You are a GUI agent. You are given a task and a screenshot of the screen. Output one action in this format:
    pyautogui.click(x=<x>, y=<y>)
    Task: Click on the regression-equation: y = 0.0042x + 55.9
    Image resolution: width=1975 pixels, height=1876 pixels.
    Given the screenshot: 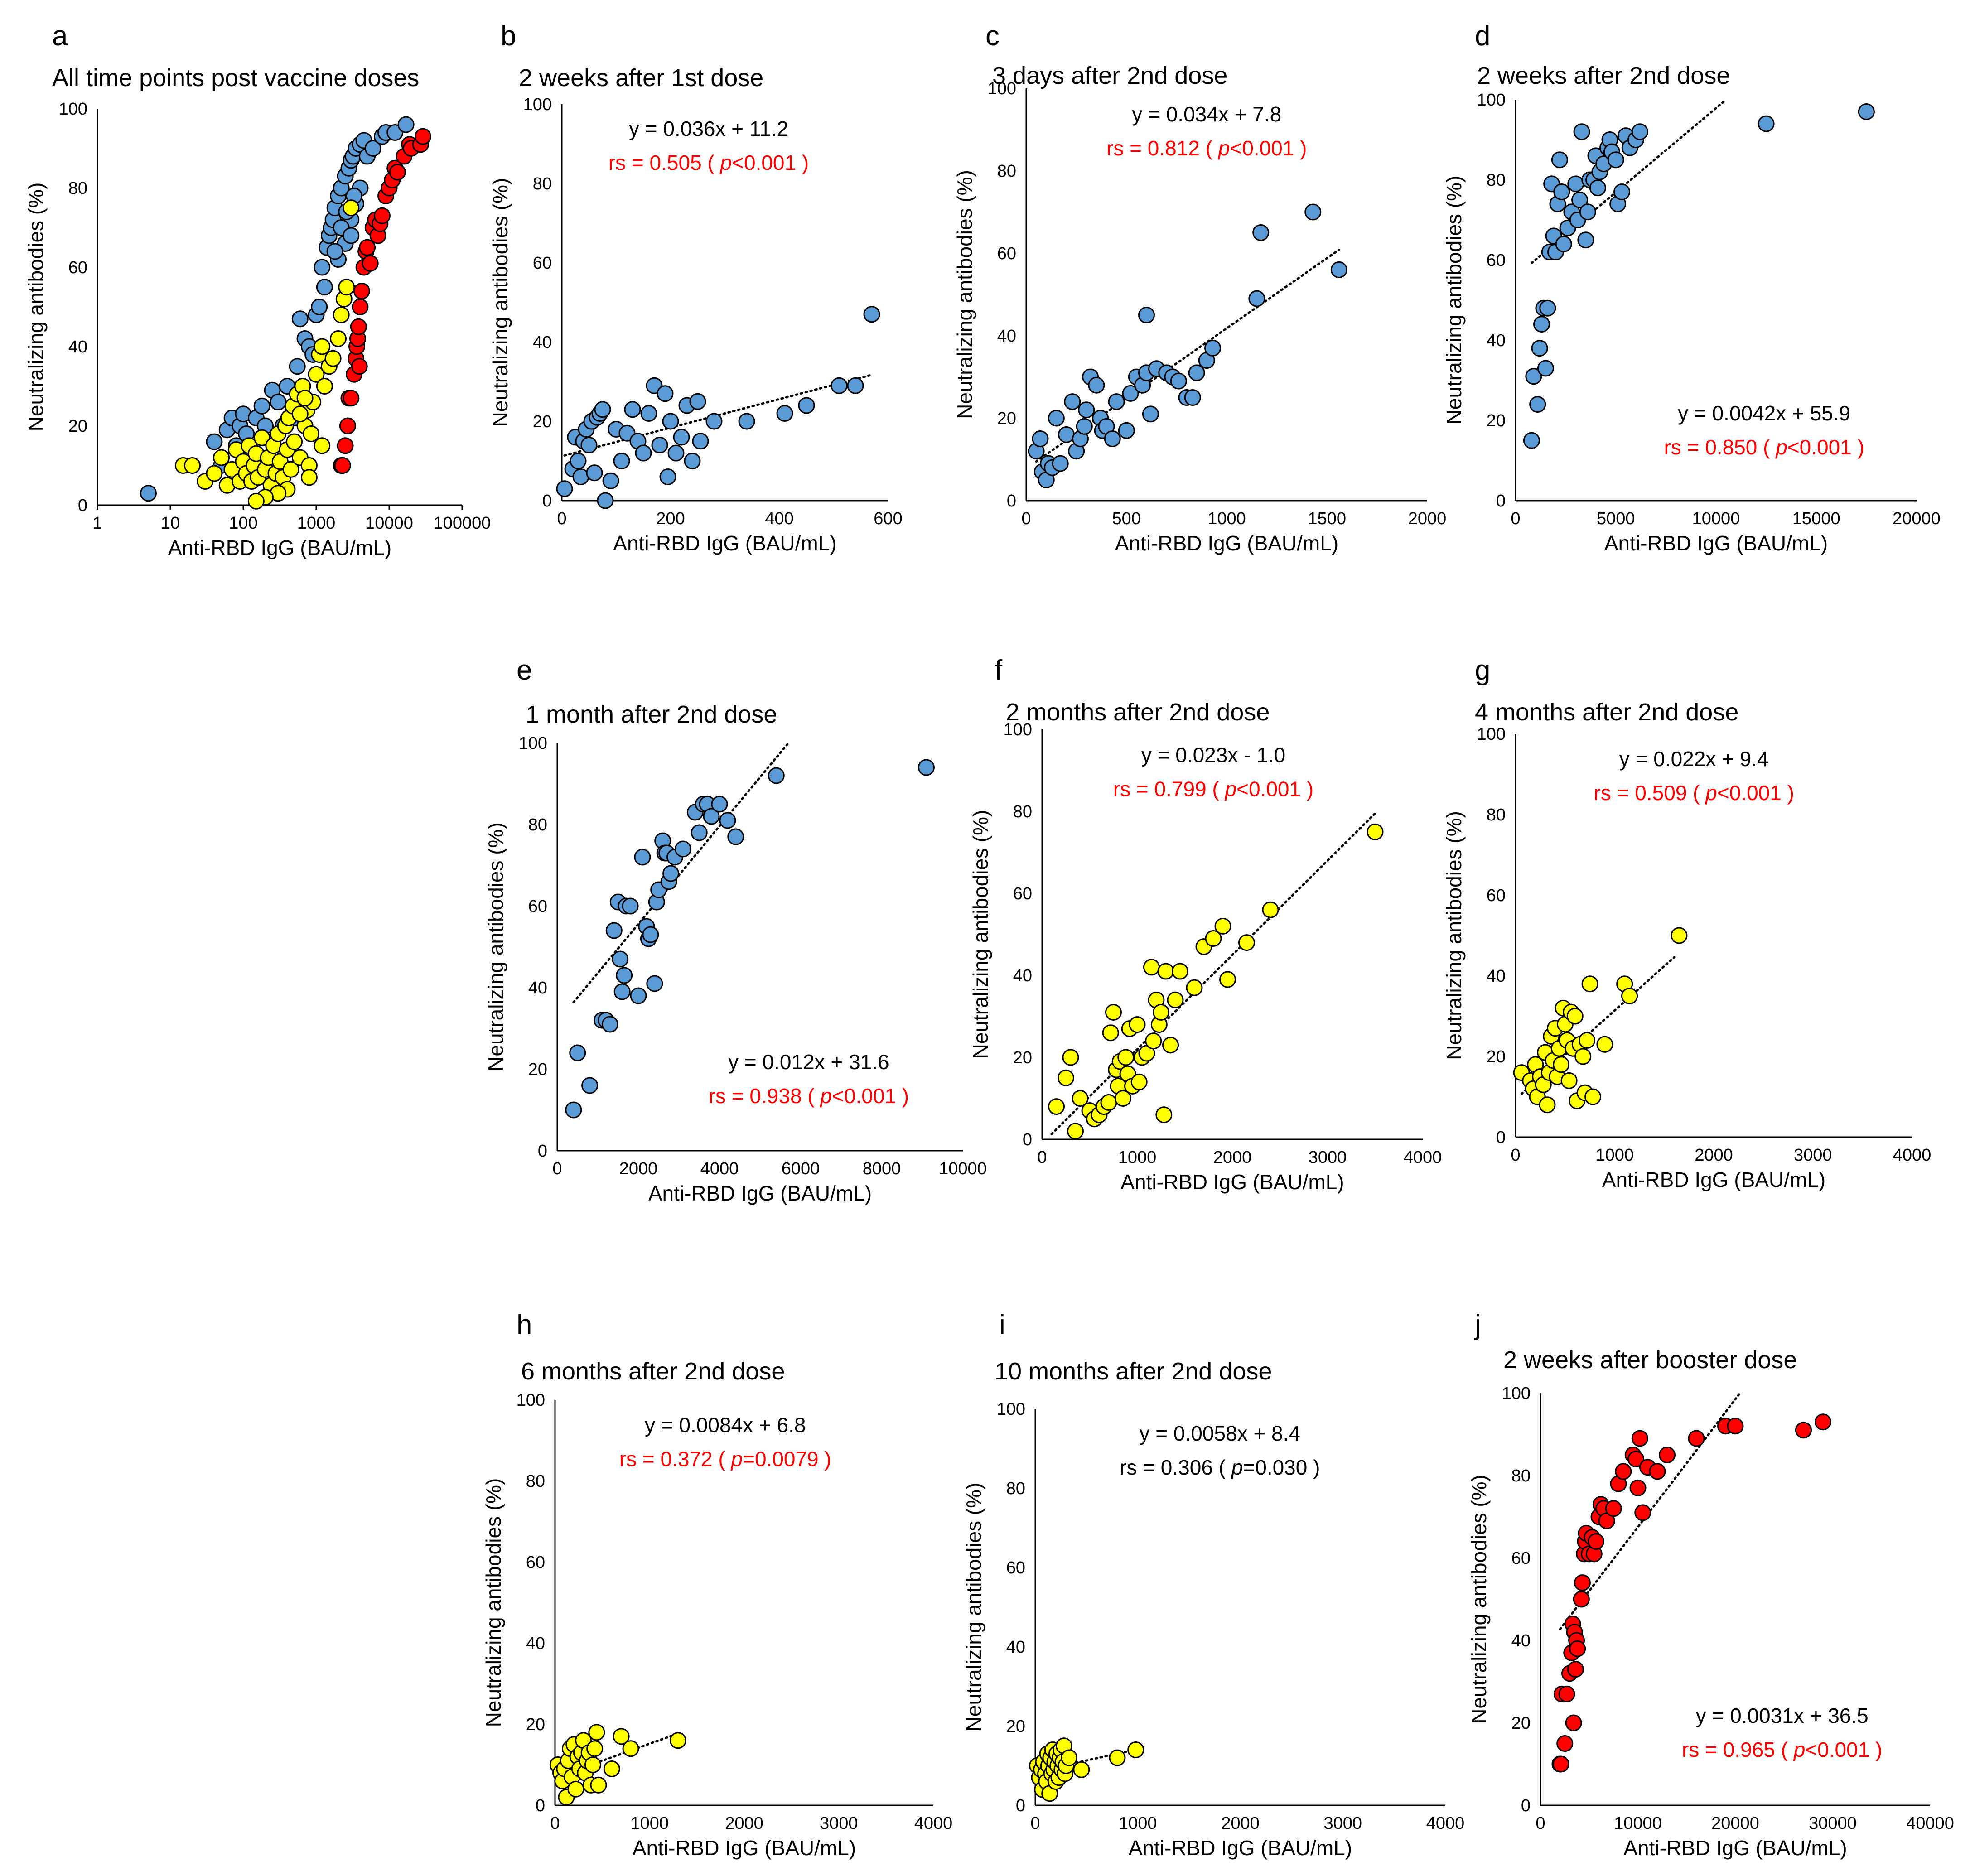 What is the action you would take?
    pyautogui.click(x=1764, y=413)
    